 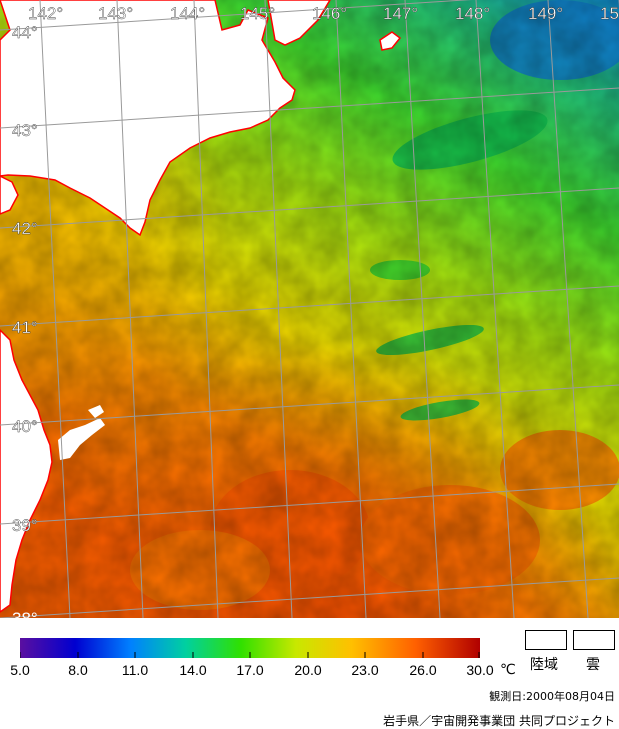 What do you see at coordinates (545, 13) in the screenshot?
I see `longitude-label: 149°` at bounding box center [545, 13].